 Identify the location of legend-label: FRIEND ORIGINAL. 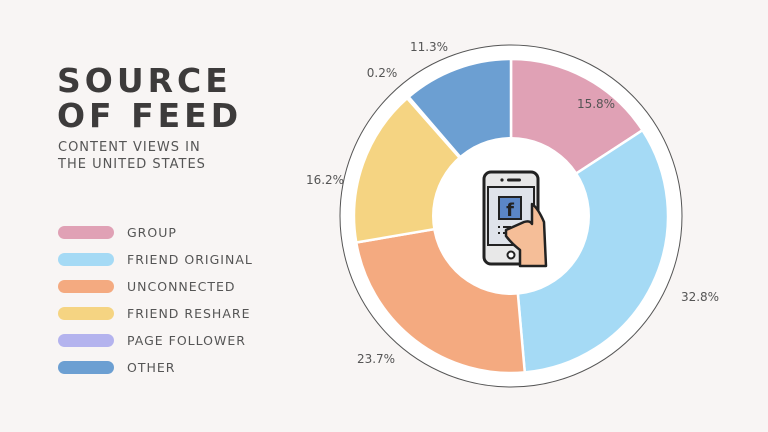
(190, 259).